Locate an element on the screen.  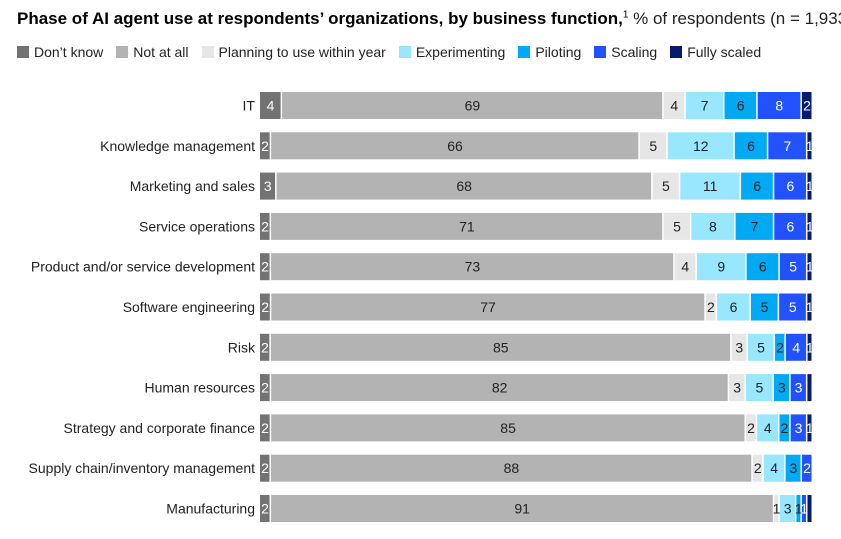
legend-item: Planning to use within year is located at coordinates (293, 52).